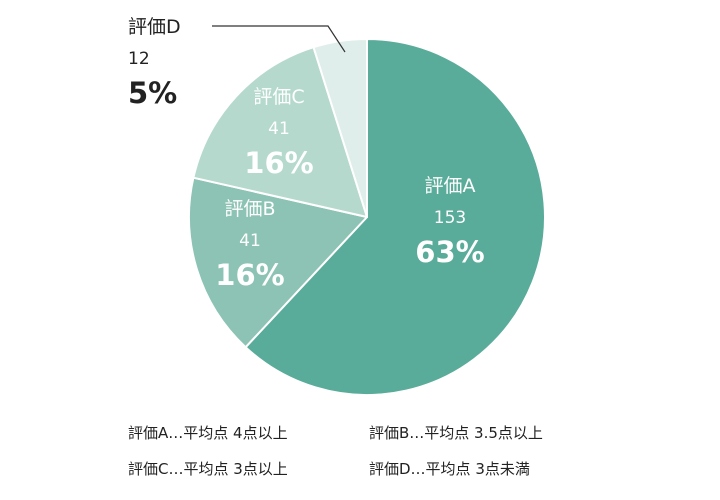 Image resolution: width=720 pixels, height=500 pixels. I want to click on legend-entry-d: 評価D…平均点 3点未満, so click(449, 469).